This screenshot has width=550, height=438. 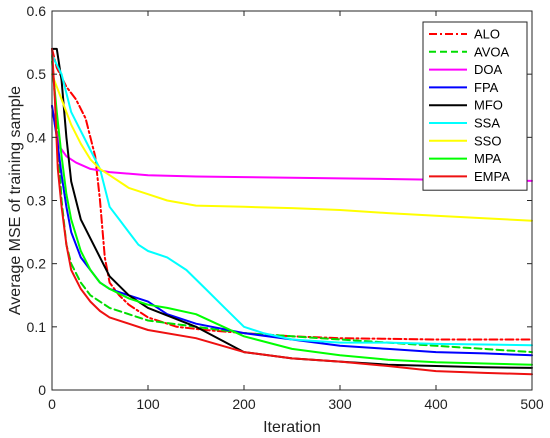 I want to click on y-tick-label: 0.1, so click(x=37, y=327).